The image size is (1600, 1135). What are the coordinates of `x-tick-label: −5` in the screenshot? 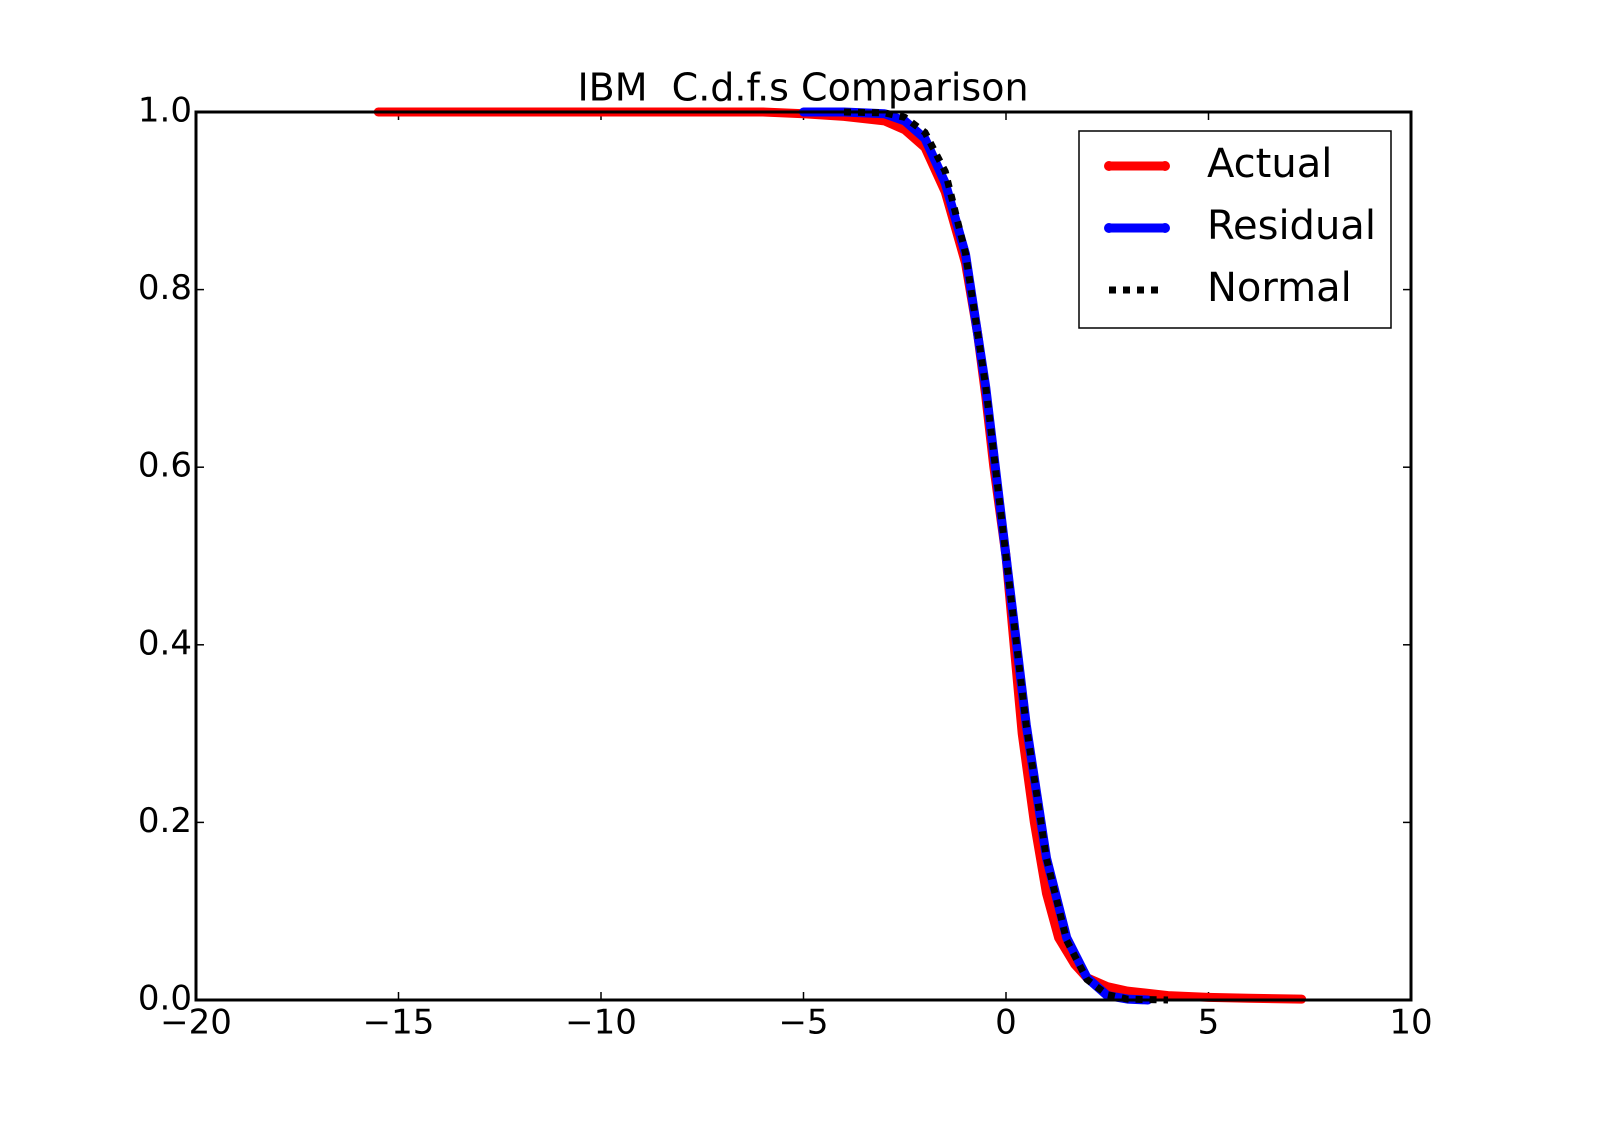 It's located at (803, 1023).